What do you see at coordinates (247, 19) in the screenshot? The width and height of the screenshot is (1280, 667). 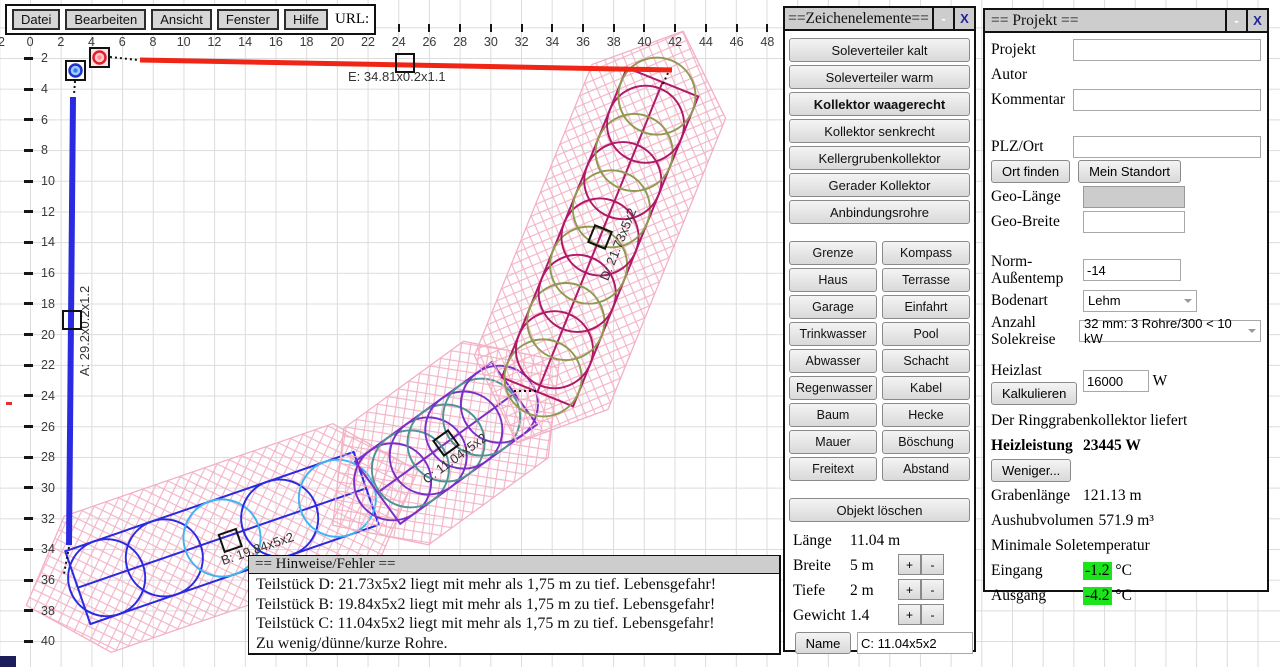 I see `menu-button: Fenster` at bounding box center [247, 19].